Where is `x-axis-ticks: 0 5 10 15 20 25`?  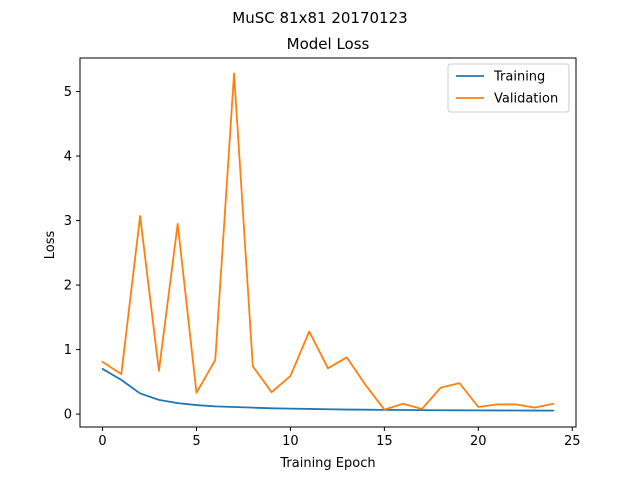 x-axis-ticks: 0 5 10 15 20 25 is located at coordinates (339, 438).